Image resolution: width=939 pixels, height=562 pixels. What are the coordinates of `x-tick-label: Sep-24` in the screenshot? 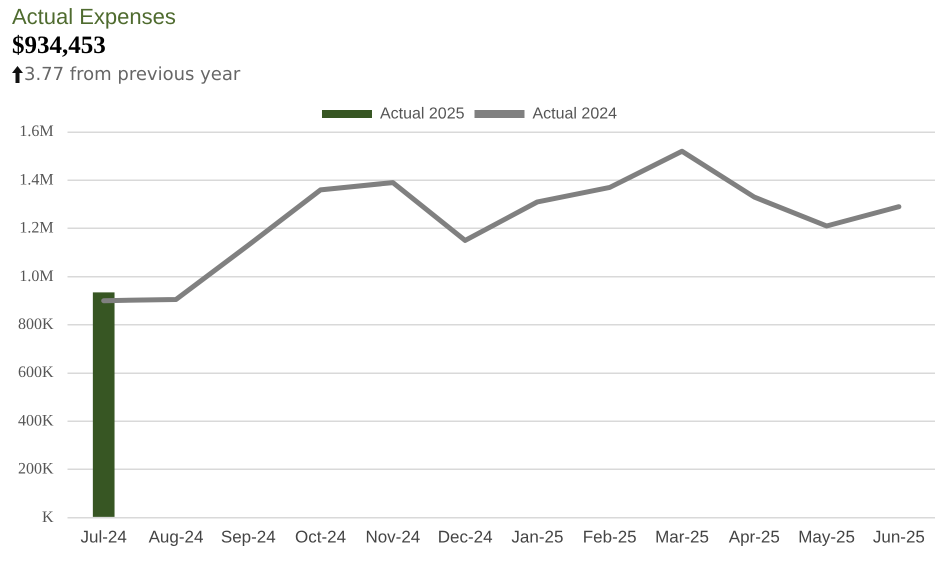 It's located at (248, 536).